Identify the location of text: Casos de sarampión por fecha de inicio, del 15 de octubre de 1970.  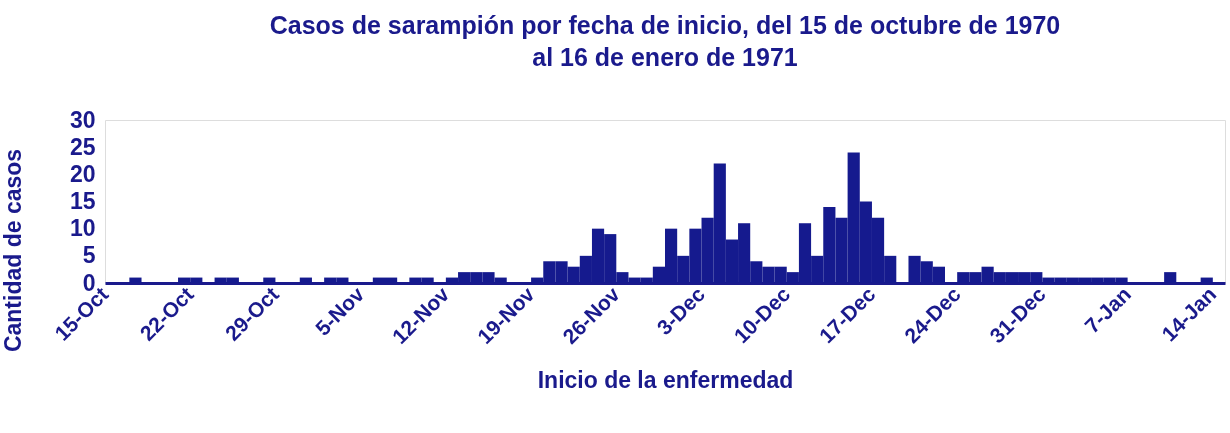
(665, 25).